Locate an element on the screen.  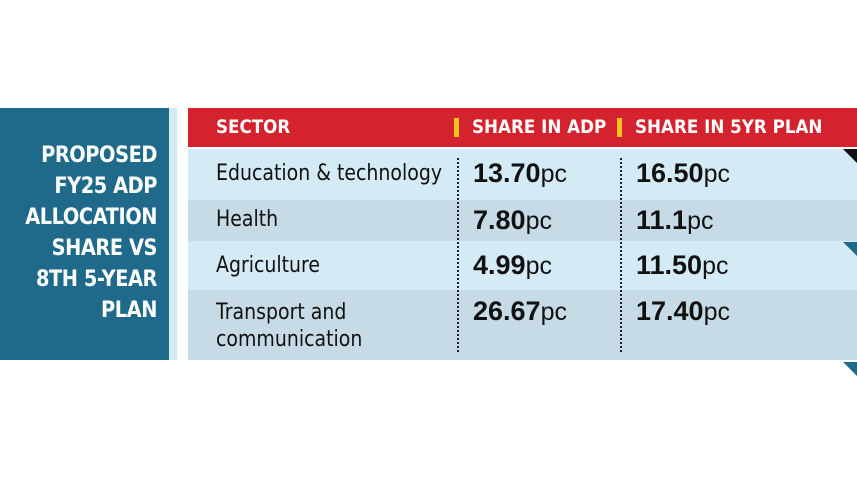
sector-label: Health is located at coordinates (247, 219).